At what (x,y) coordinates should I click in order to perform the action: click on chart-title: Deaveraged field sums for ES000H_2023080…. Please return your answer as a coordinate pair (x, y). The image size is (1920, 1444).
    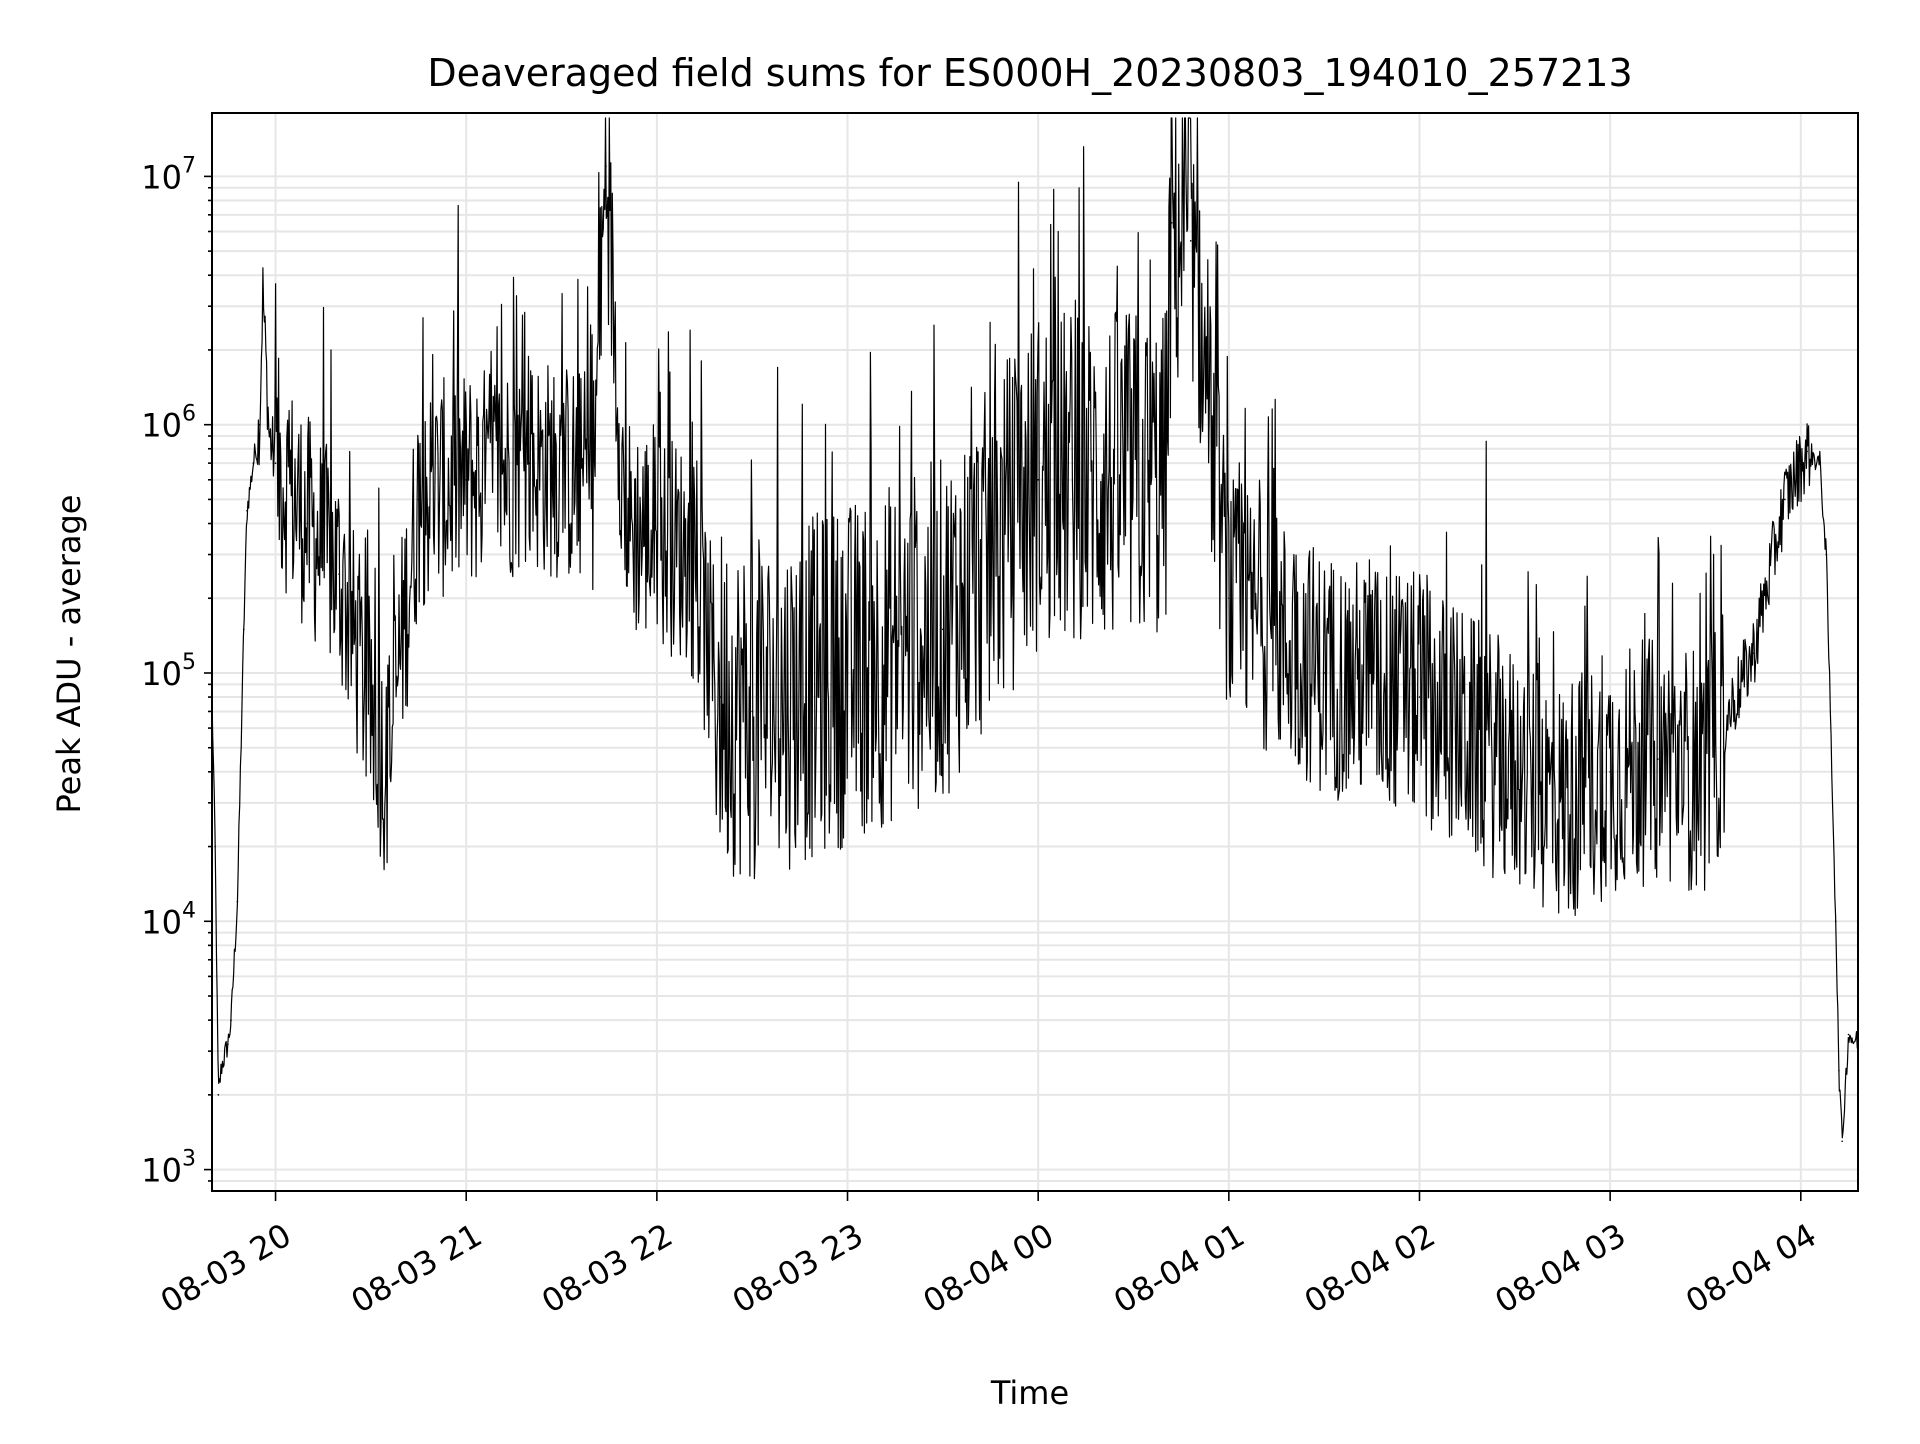
    Looking at the image, I should click on (1029, 73).